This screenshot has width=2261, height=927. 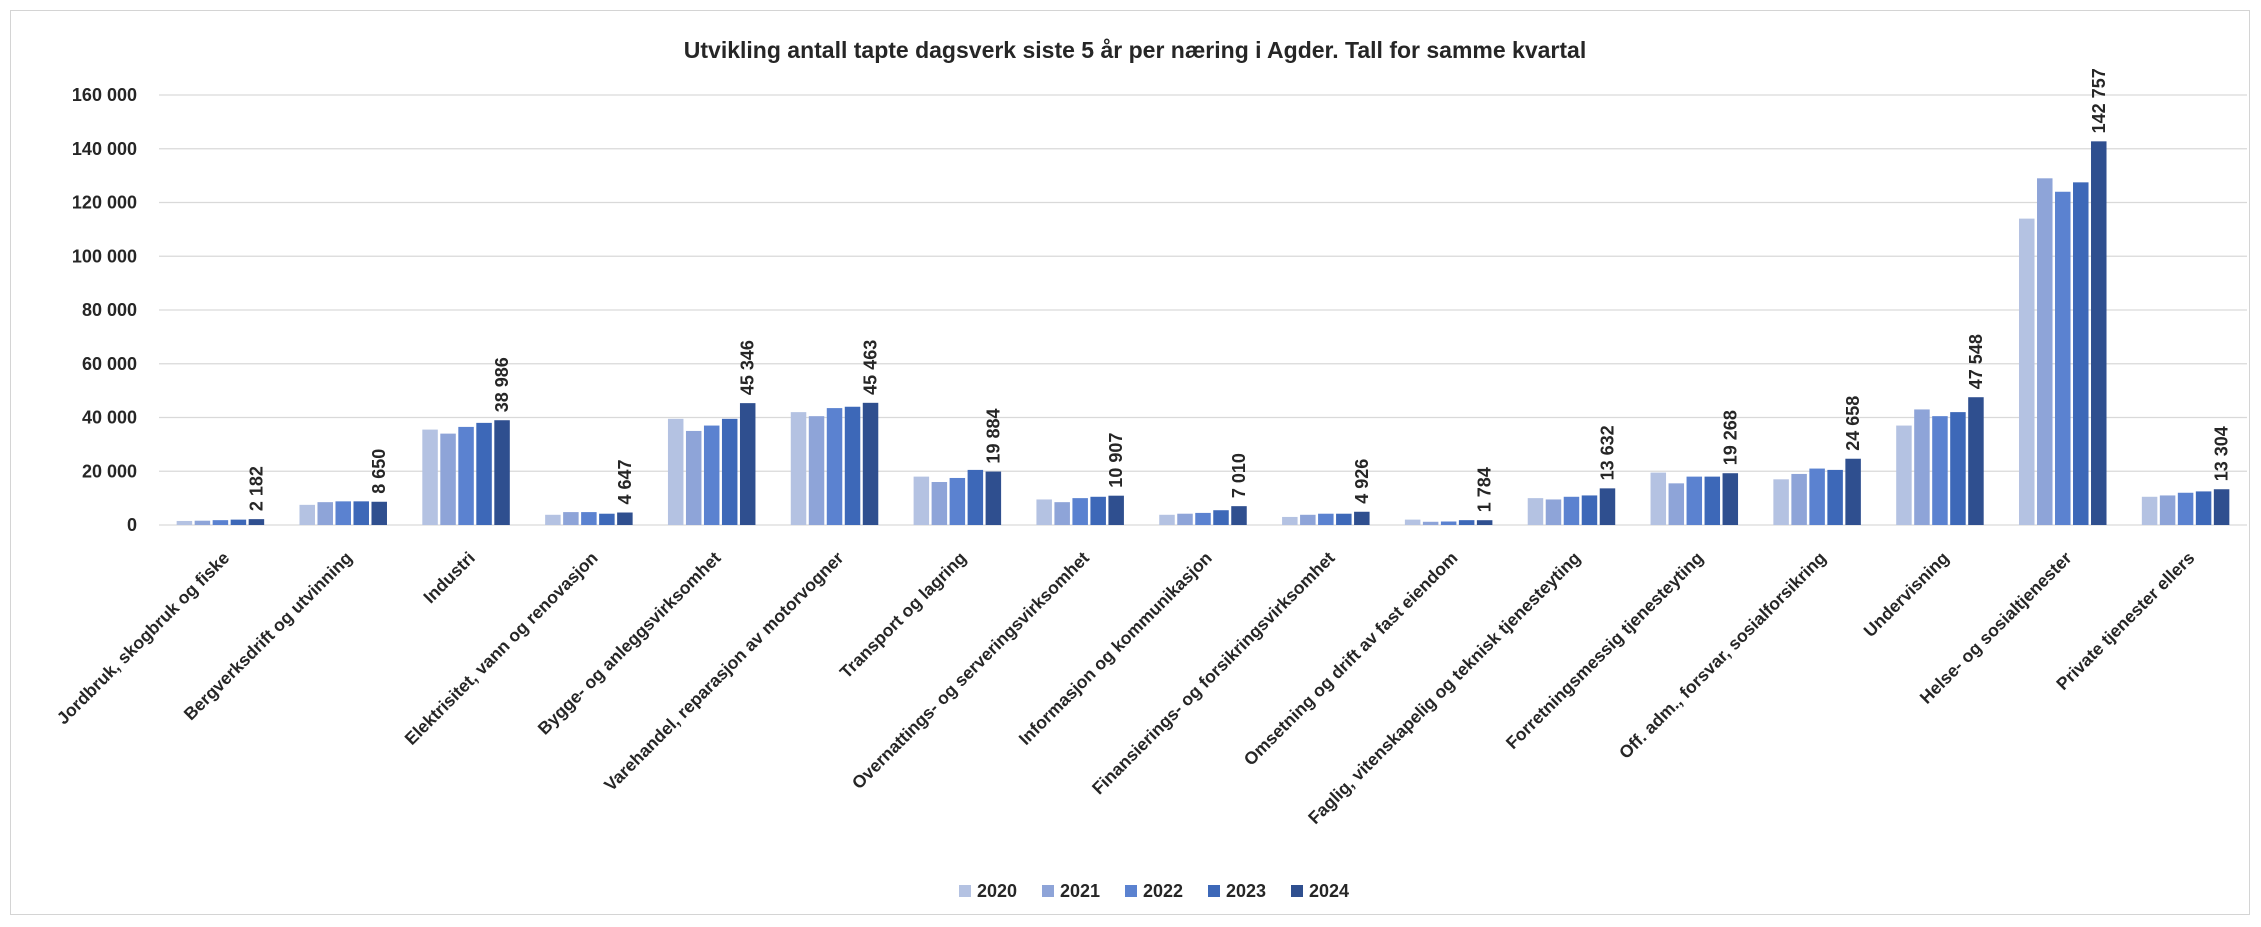 What do you see at coordinates (970, 670) in the screenshot?
I see `x-tick-label: Overnattings- og serveringsvirksomhet` at bounding box center [970, 670].